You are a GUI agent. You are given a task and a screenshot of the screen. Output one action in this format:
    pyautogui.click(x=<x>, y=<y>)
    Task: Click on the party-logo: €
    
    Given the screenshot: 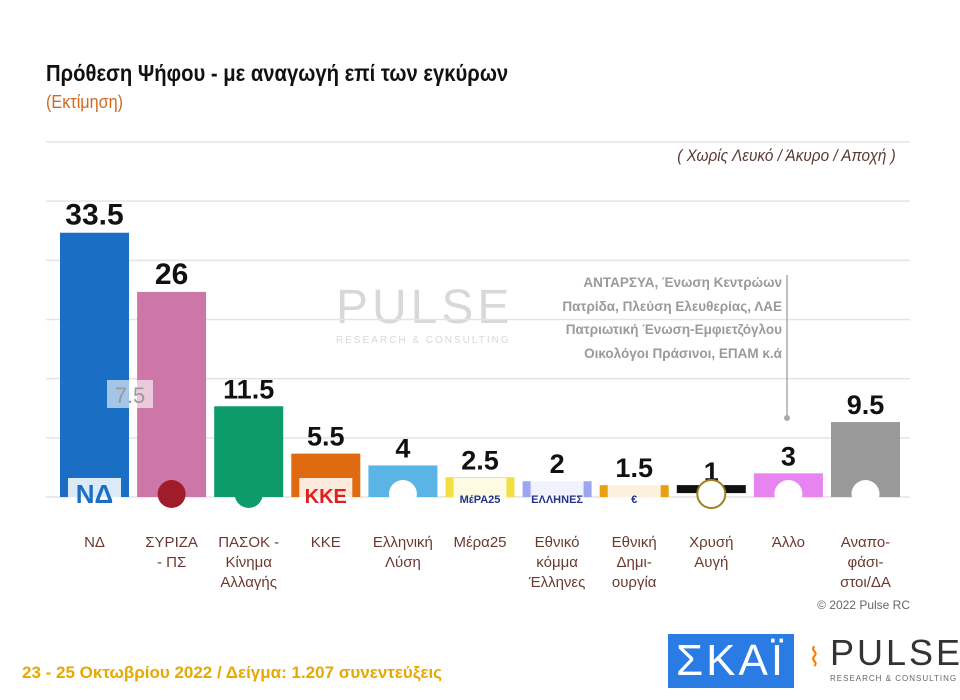 What is the action you would take?
    pyautogui.click(x=634, y=500)
    